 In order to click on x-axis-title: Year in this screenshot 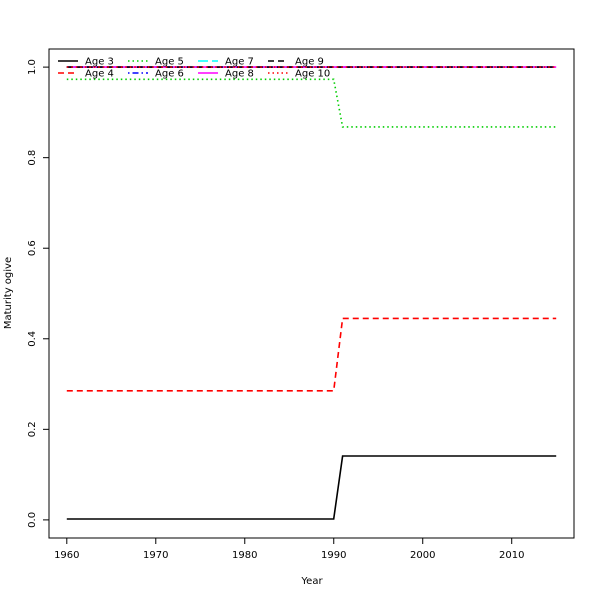, I will do `click(311, 581)`.